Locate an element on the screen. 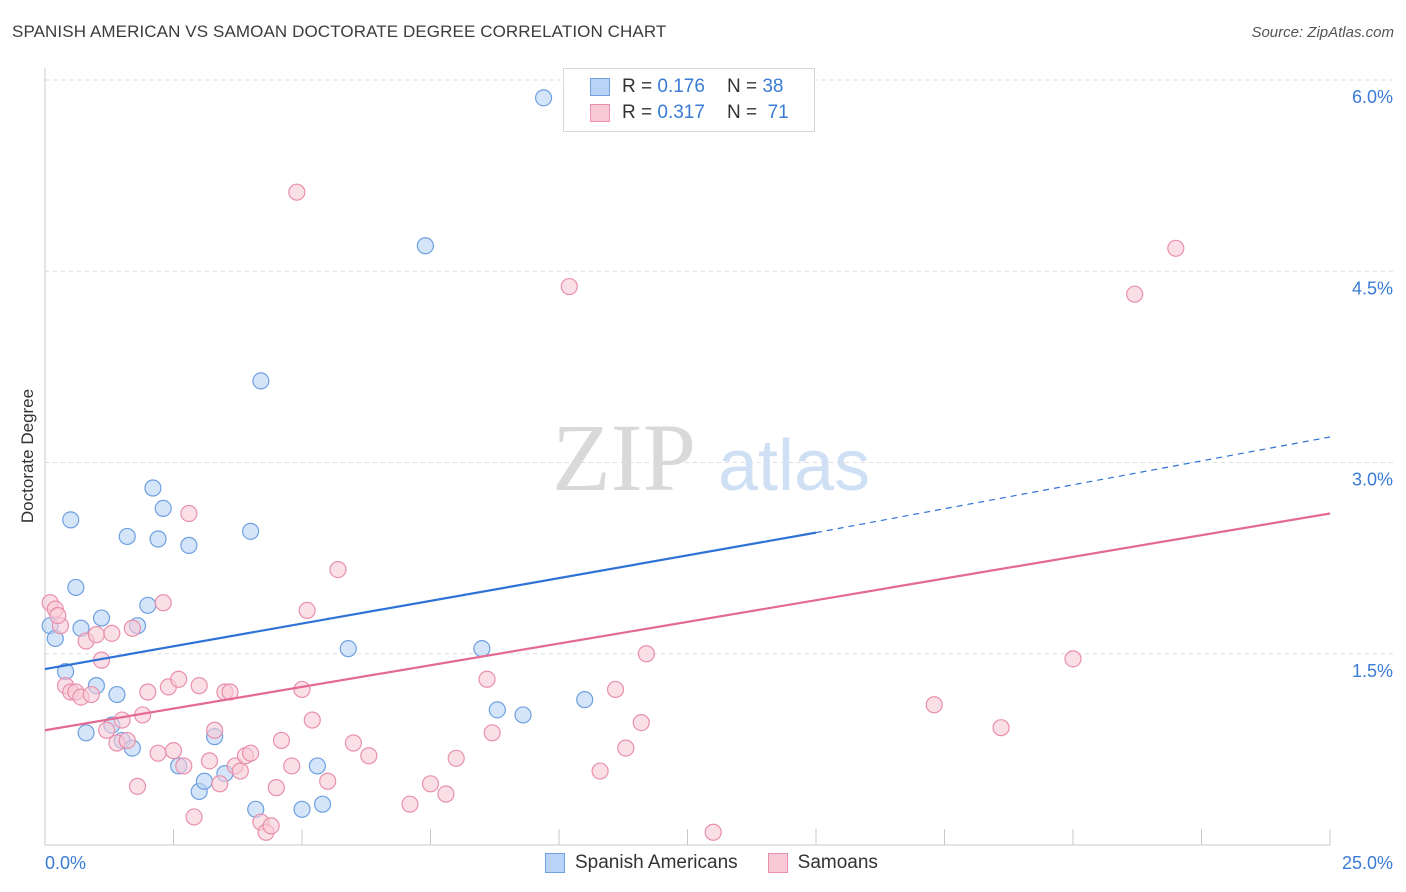  watermark-zip: ZIP is located at coordinates (624, 457).